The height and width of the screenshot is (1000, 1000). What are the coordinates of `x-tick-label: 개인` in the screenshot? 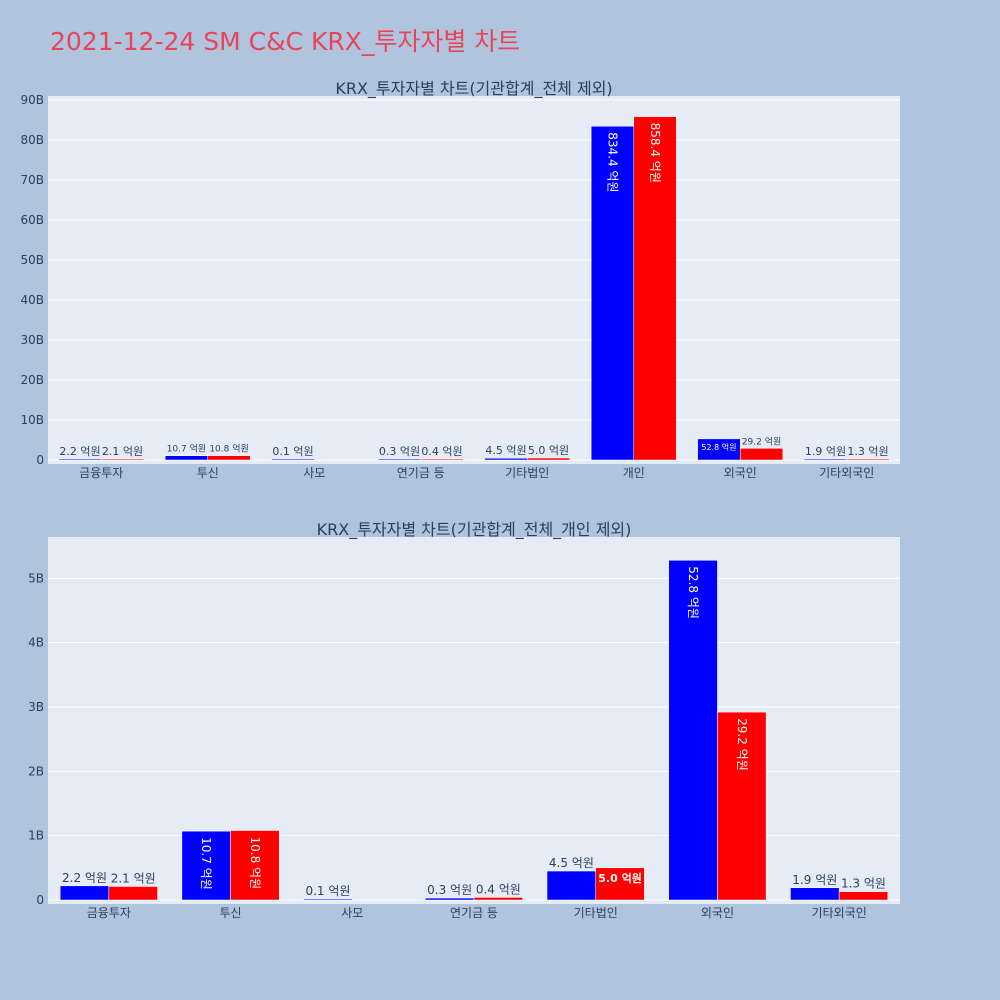 It's located at (634, 473).